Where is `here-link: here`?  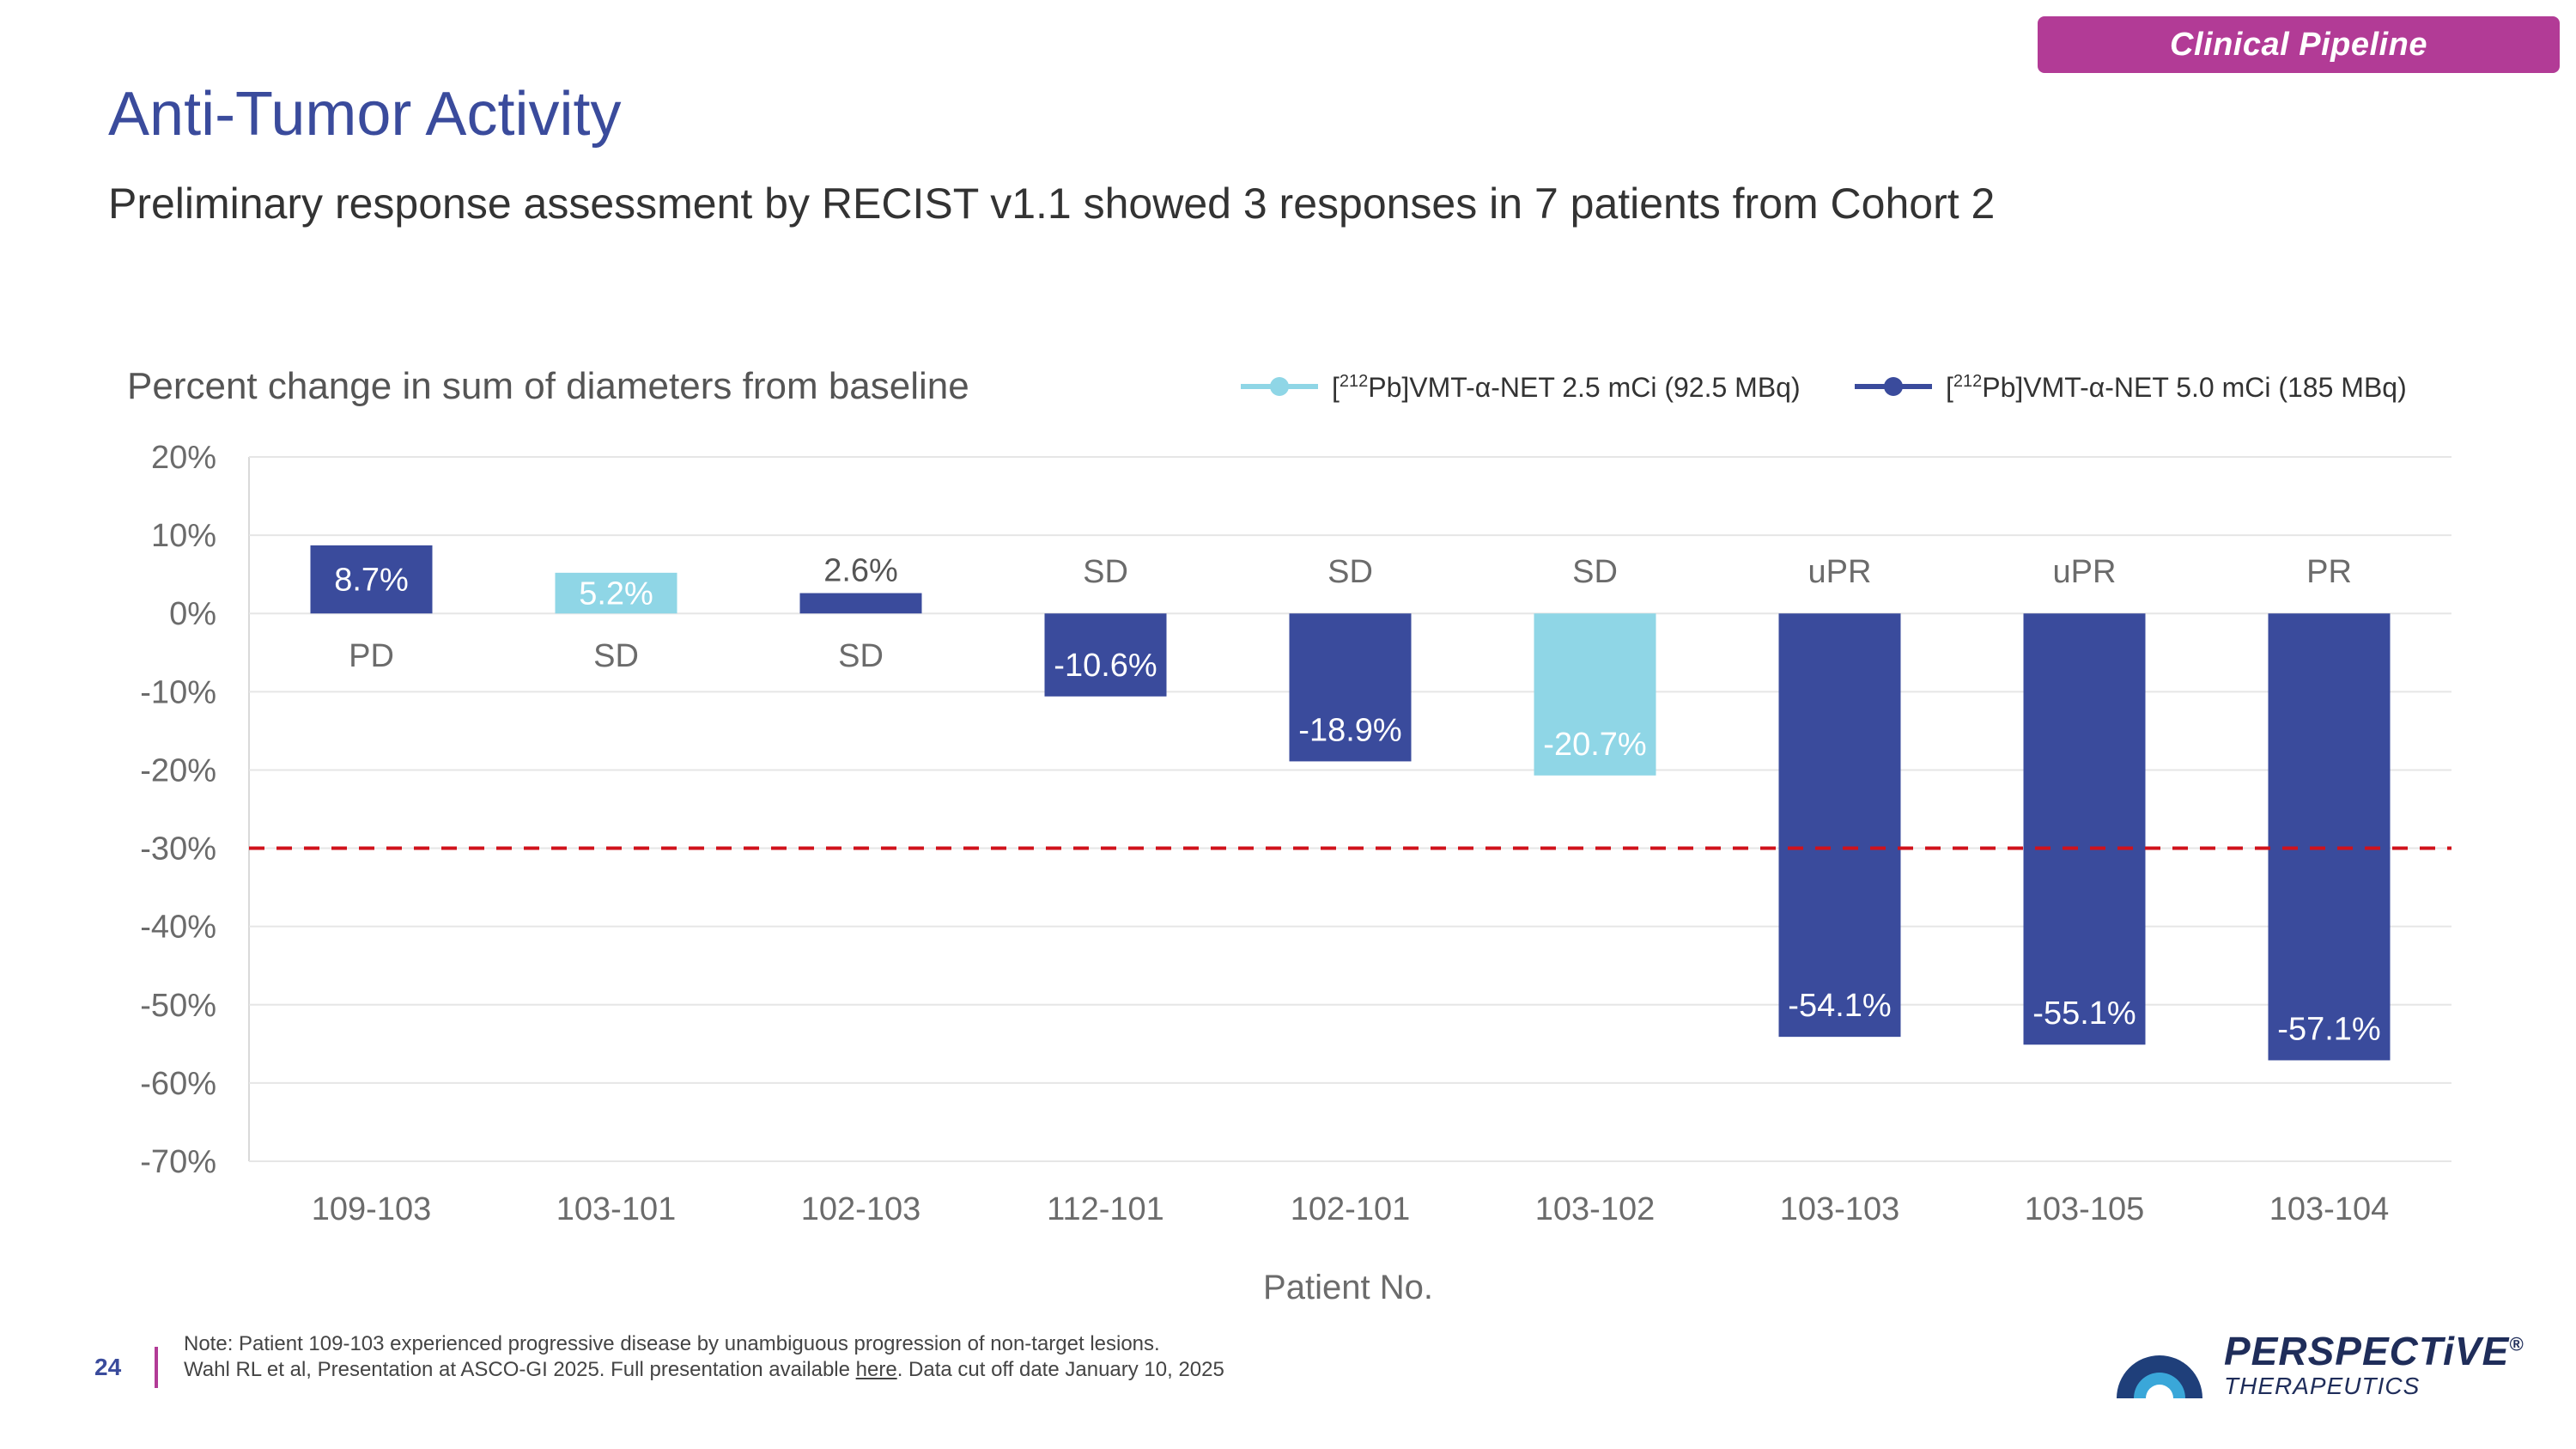
here-link: here is located at coordinates (876, 1369).